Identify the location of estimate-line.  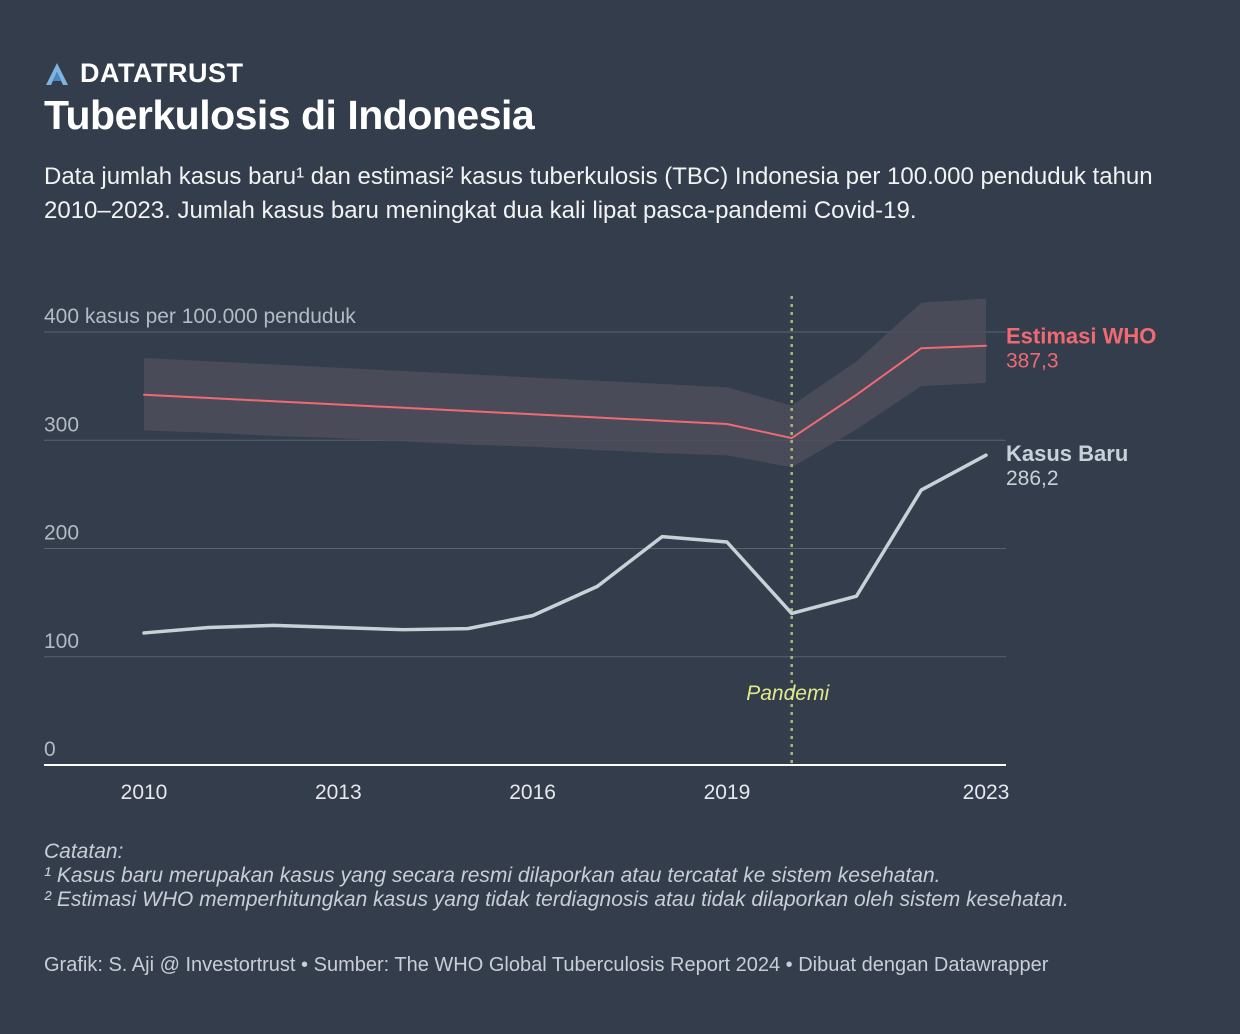
(565, 392).